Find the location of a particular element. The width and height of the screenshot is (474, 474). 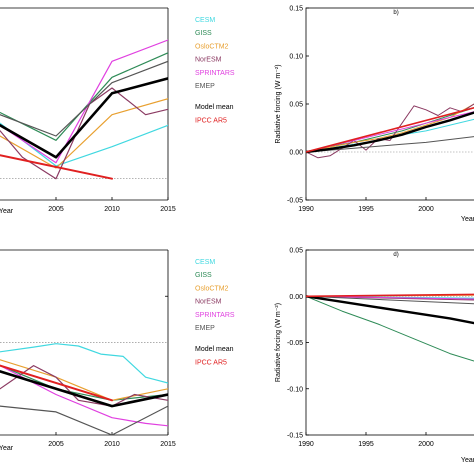

series-line-c-giss is located at coordinates (84, 383).